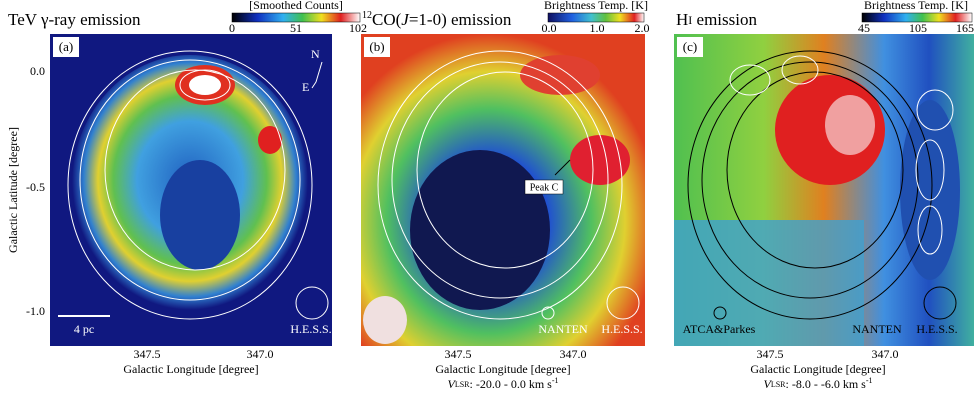 Image resolution: width=975 pixels, height=393 pixels. What do you see at coordinates (716, 19) in the screenshot?
I see `panel-title: HI emission` at bounding box center [716, 19].